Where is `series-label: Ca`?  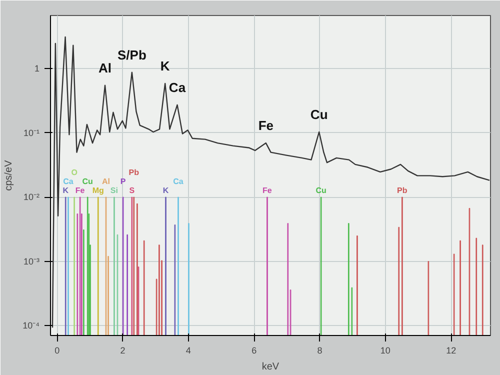
series-label: Ca is located at coordinates (178, 181).